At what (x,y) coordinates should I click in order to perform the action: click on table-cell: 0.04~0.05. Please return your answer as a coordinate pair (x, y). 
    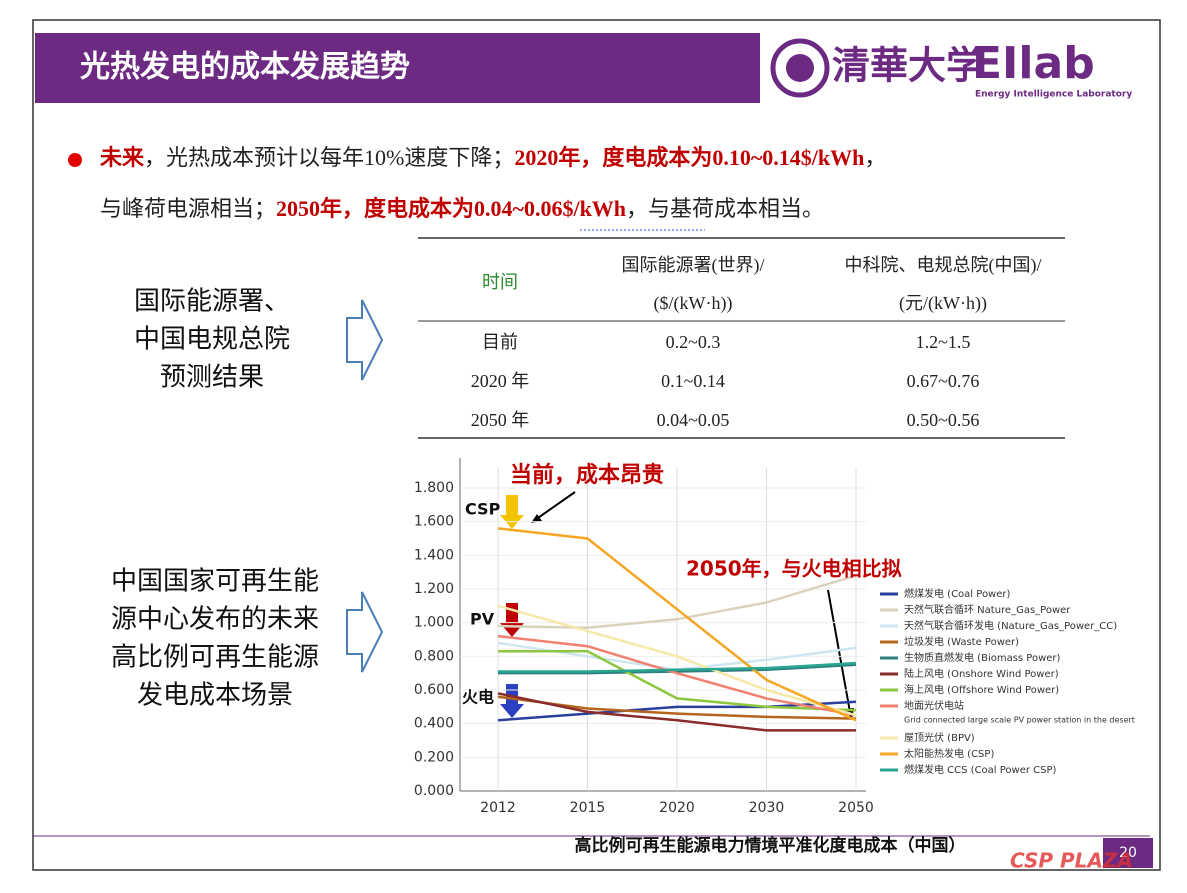
    Looking at the image, I should click on (693, 420).